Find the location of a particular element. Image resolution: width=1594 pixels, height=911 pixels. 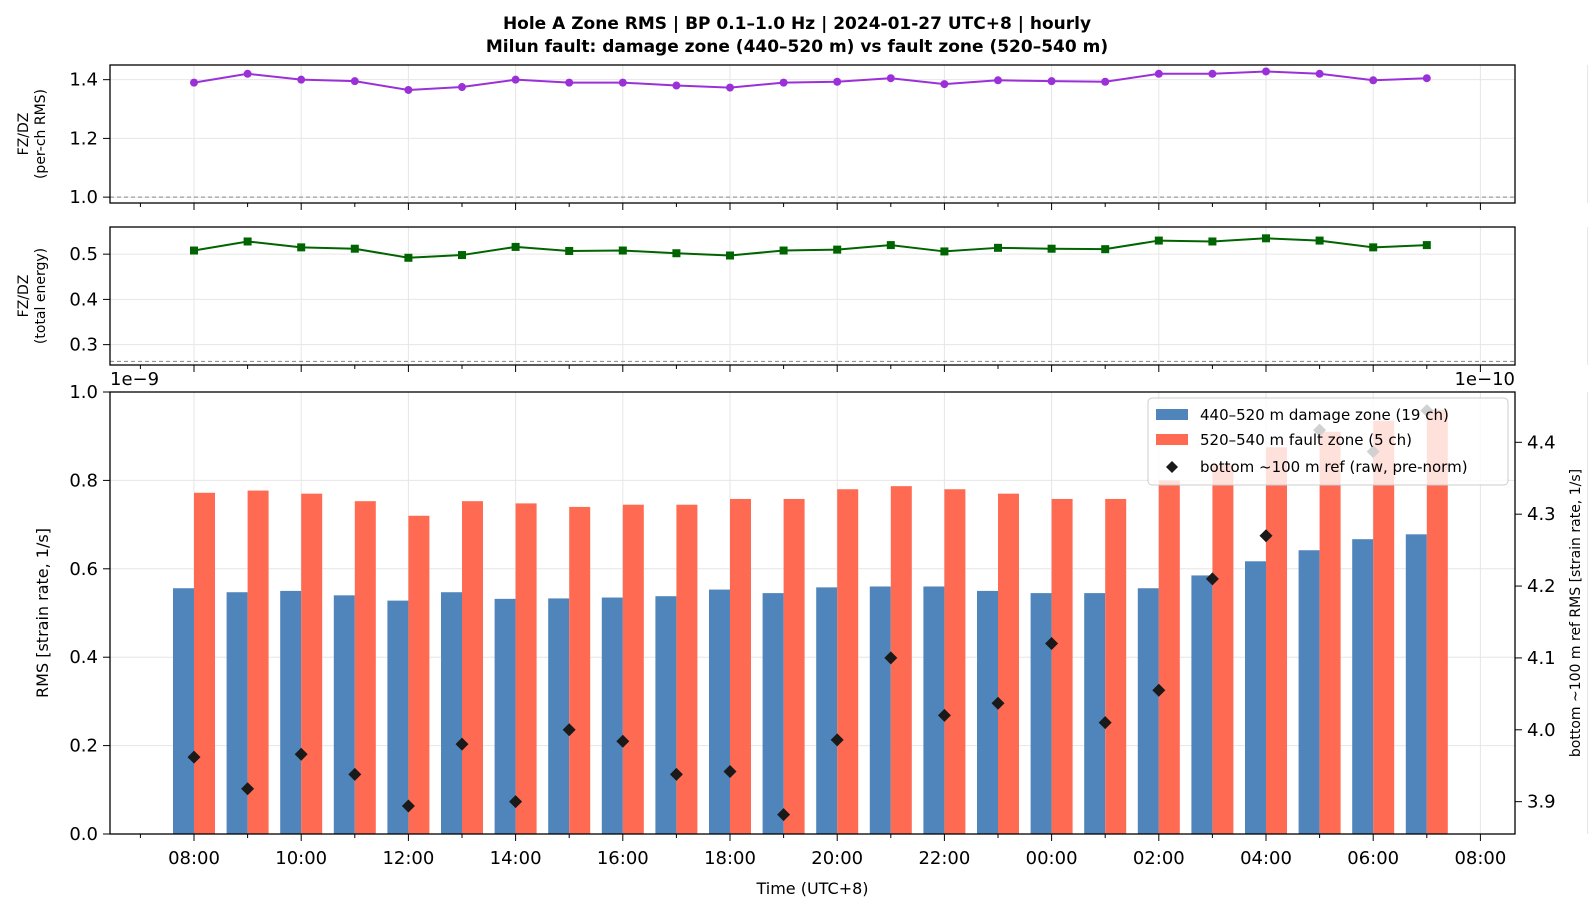

axes-frame is located at coordinates (812, 134).